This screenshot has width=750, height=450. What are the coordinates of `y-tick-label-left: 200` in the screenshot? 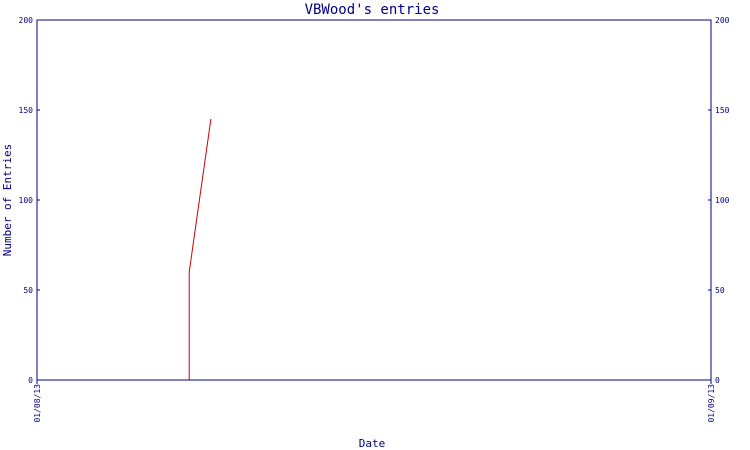 It's located at (26, 20).